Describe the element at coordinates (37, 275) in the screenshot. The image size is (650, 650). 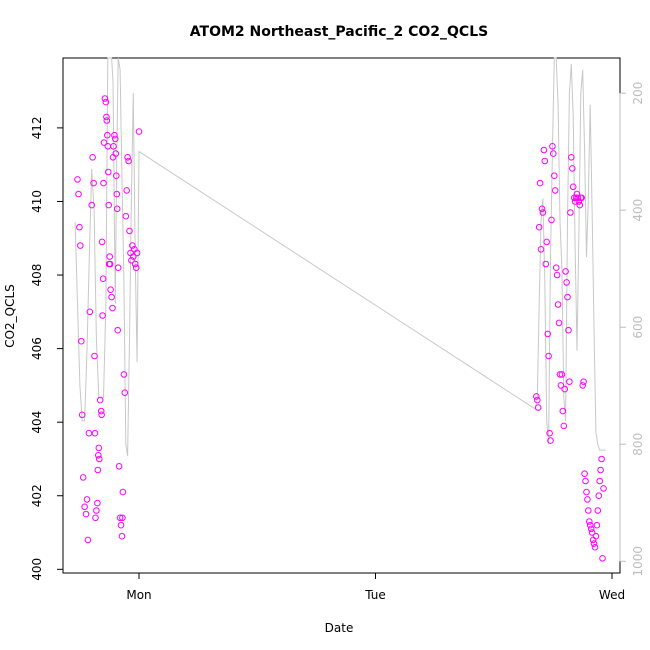
I see `y-tick-label: 408` at that location.